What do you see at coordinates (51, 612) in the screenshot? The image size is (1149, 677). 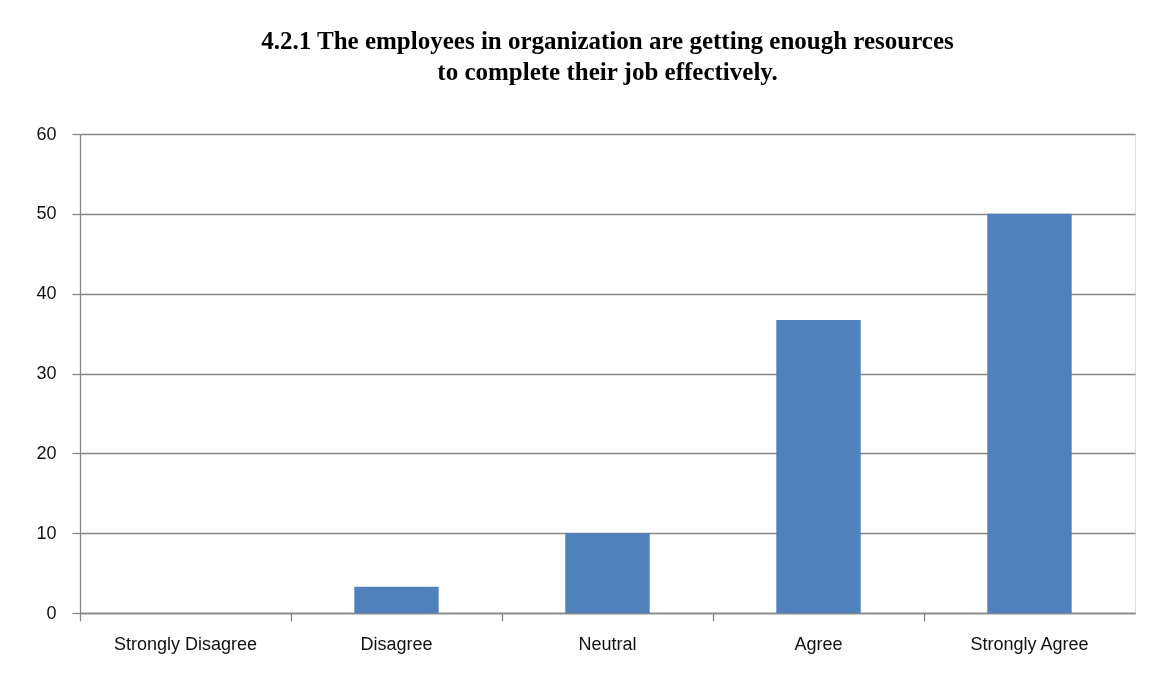 I see `y-tick-label: 0` at bounding box center [51, 612].